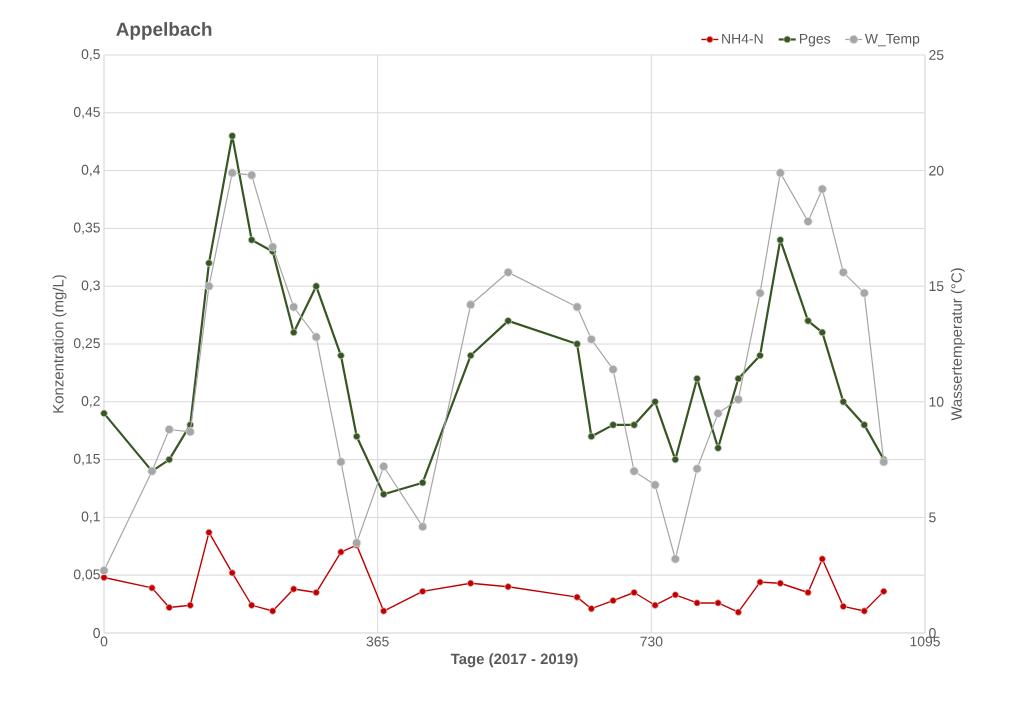 The height and width of the screenshot is (710, 1018). Describe the element at coordinates (932, 517) in the screenshot. I see `y2-tick-label: 5` at that location.